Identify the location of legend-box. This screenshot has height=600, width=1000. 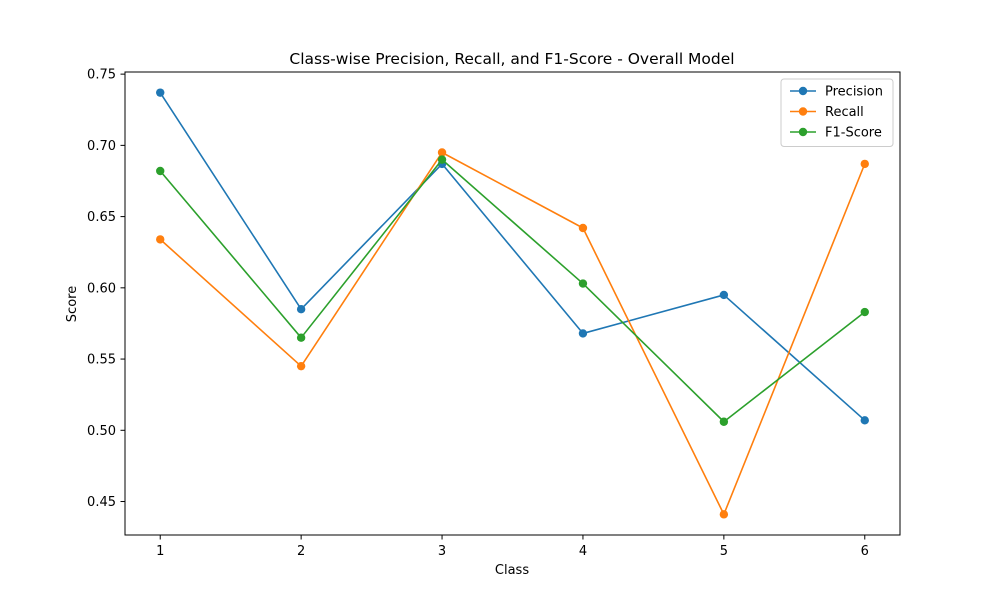
(837, 112).